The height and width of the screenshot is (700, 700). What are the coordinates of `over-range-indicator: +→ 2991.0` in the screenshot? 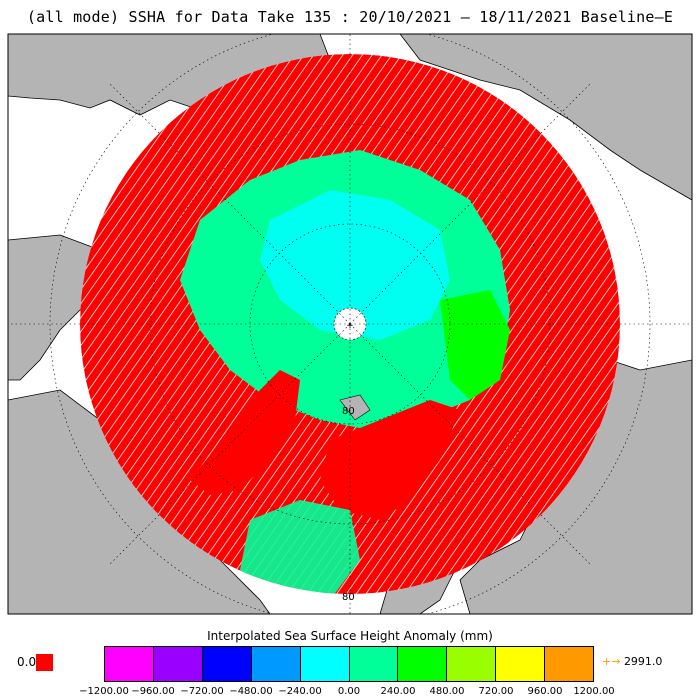 It's located at (632, 661).